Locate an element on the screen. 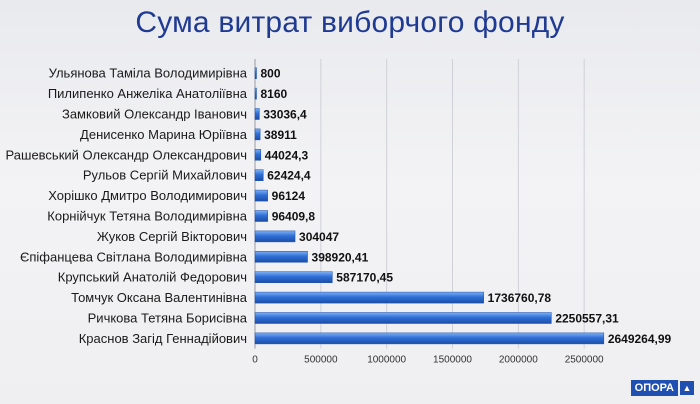 This screenshot has width=700, height=404. value-label: 2649264,99 is located at coordinates (640, 339).